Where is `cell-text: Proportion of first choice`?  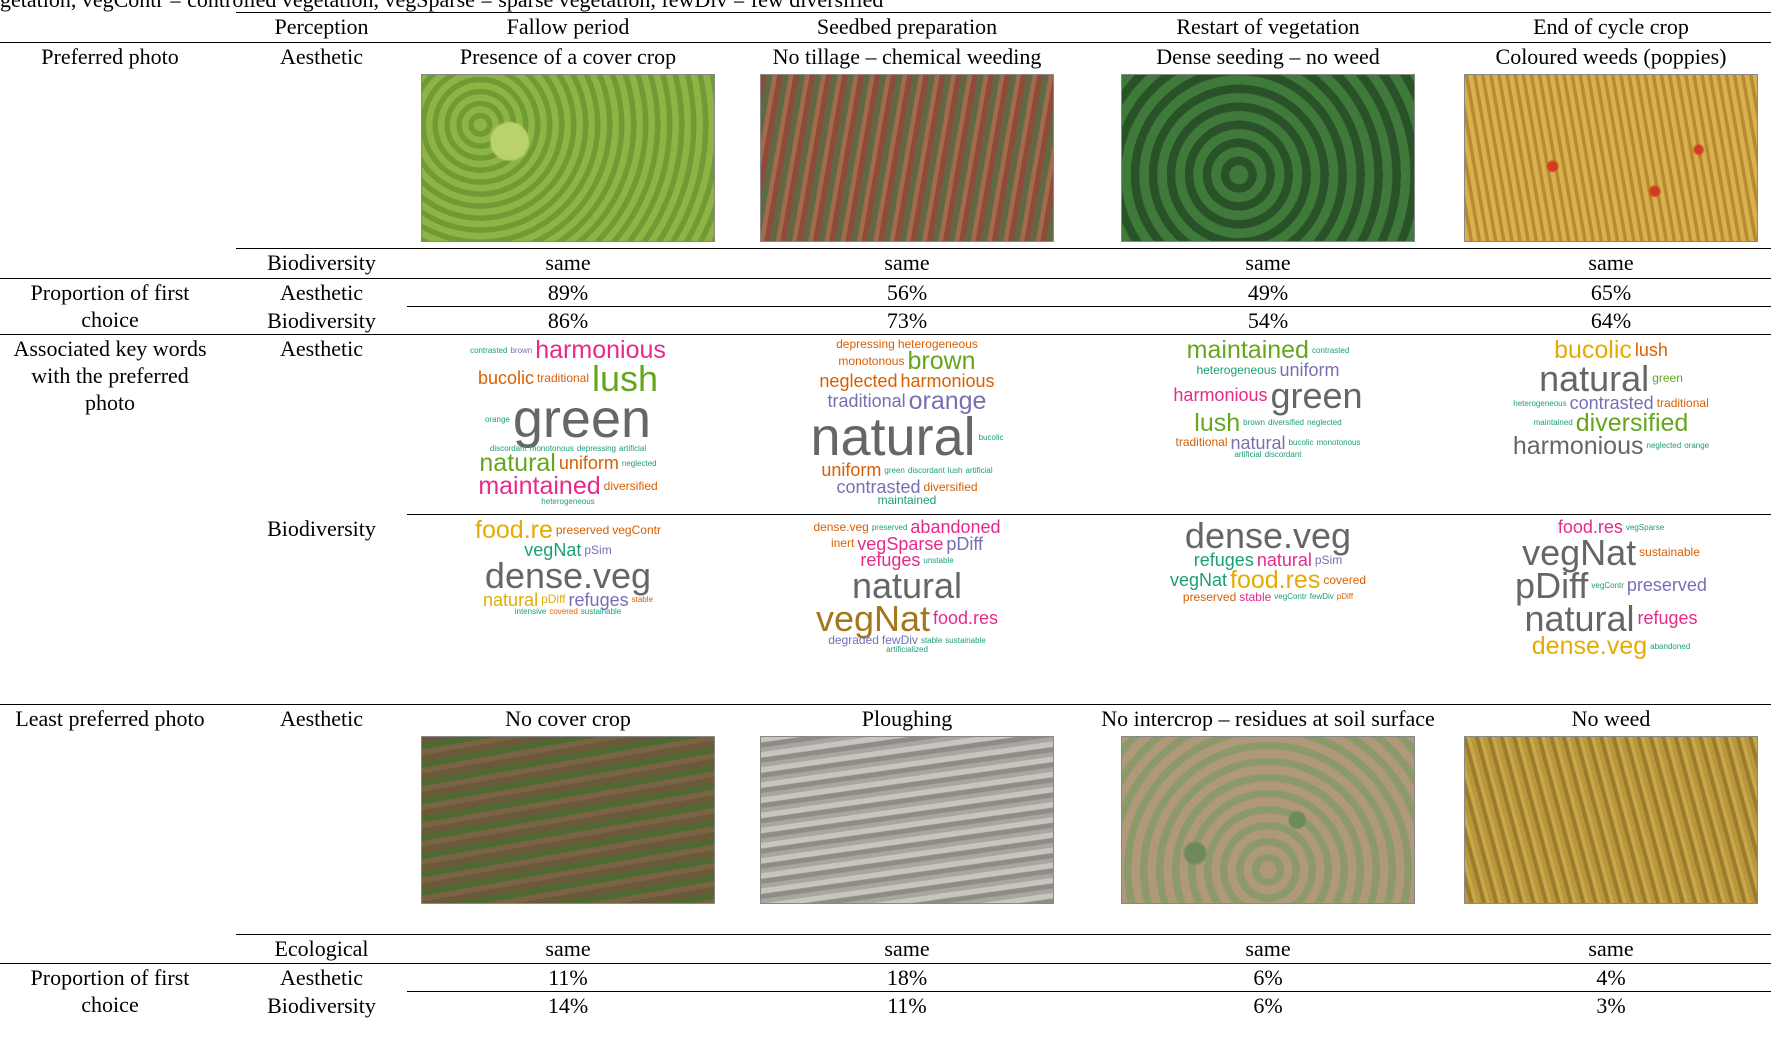
cell-text: Proportion of first choice is located at coordinates (110, 991).